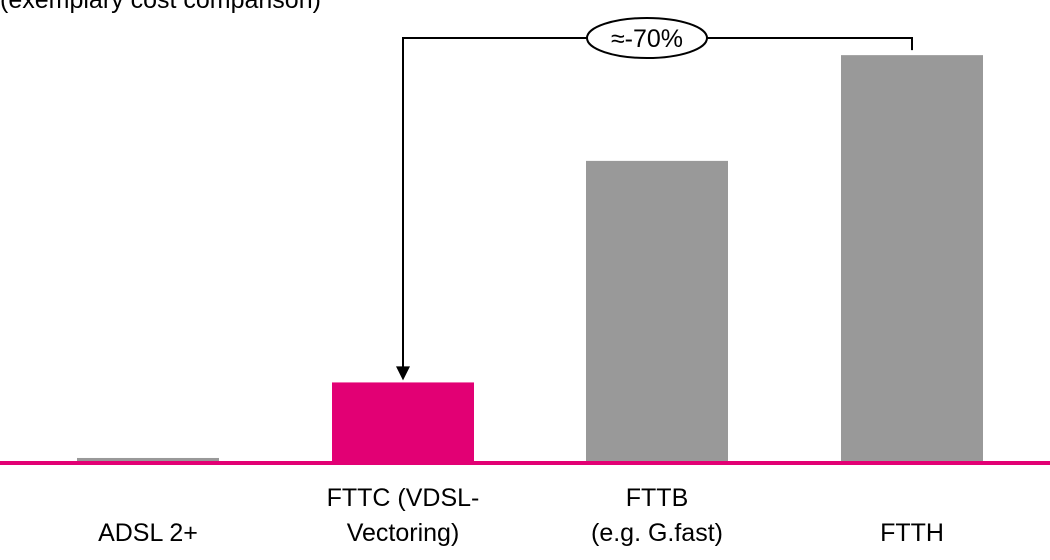 This screenshot has width=1050, height=560. Describe the element at coordinates (403, 515) in the screenshot. I see `x-tick-label: FTTC (VDSL- Vectoring)` at that location.